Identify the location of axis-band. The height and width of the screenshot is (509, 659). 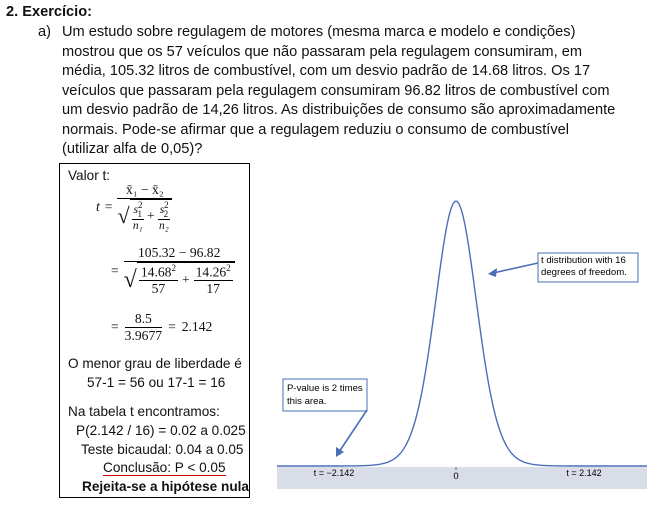
(462, 478).